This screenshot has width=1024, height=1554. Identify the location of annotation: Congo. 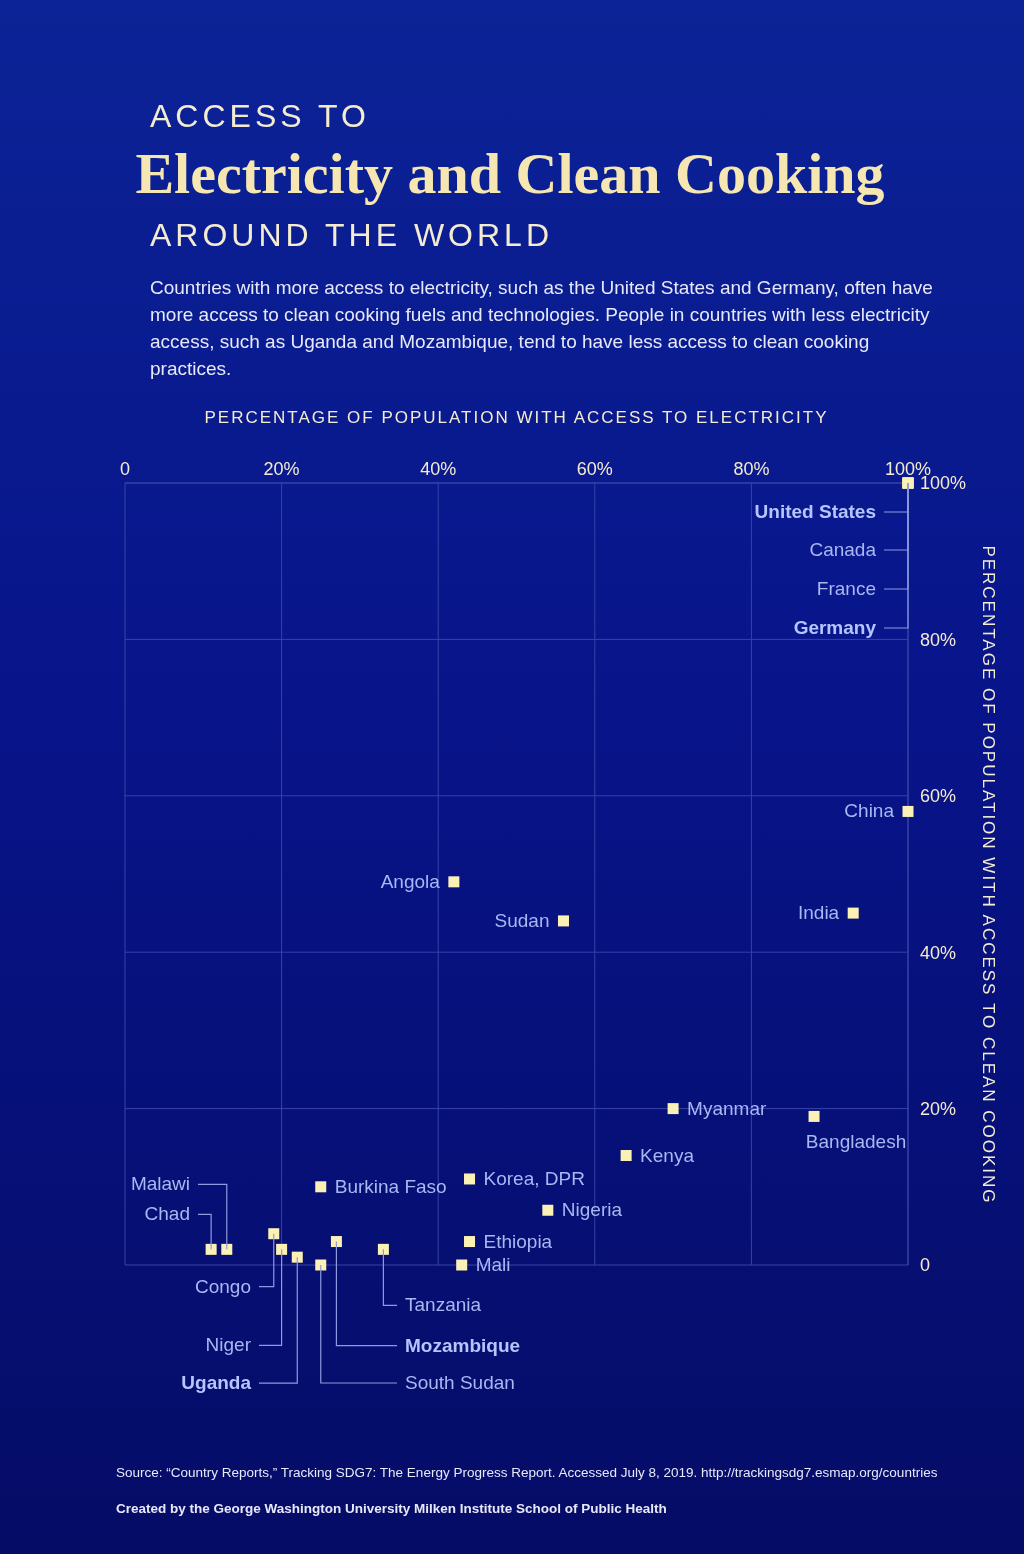
(223, 1286).